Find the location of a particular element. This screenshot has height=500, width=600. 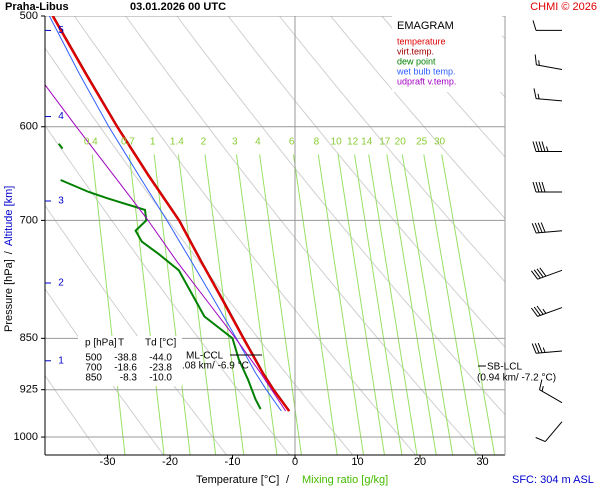

x-axis-label: Temperature [°C] is located at coordinates (237, 480).